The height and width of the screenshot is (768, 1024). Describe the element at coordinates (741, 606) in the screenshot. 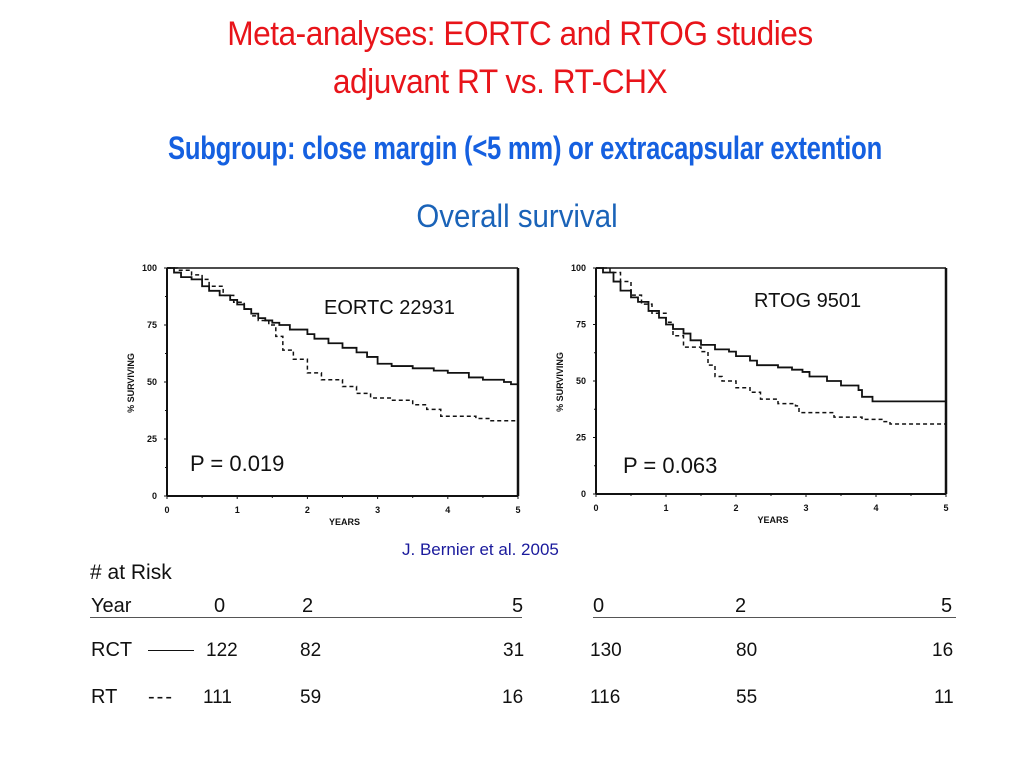

I see `right-year-header: 2` at that location.